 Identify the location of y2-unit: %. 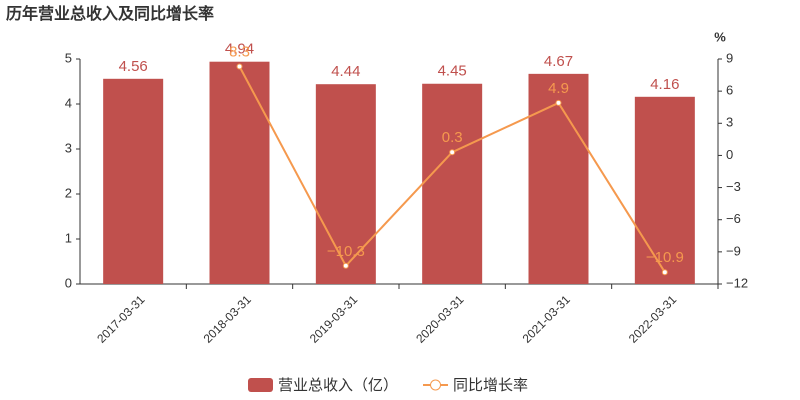
(720, 36).